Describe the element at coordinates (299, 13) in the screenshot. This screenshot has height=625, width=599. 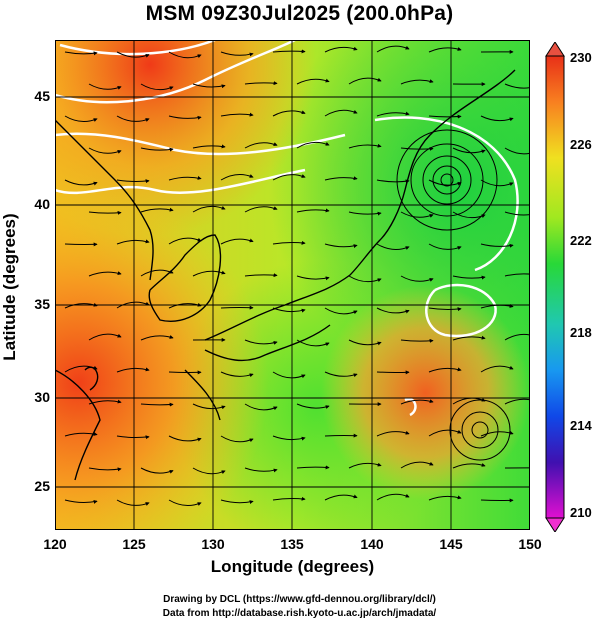
I see `map-title: MSM 09Z30Jul2025 (200.0hPa)` at that location.